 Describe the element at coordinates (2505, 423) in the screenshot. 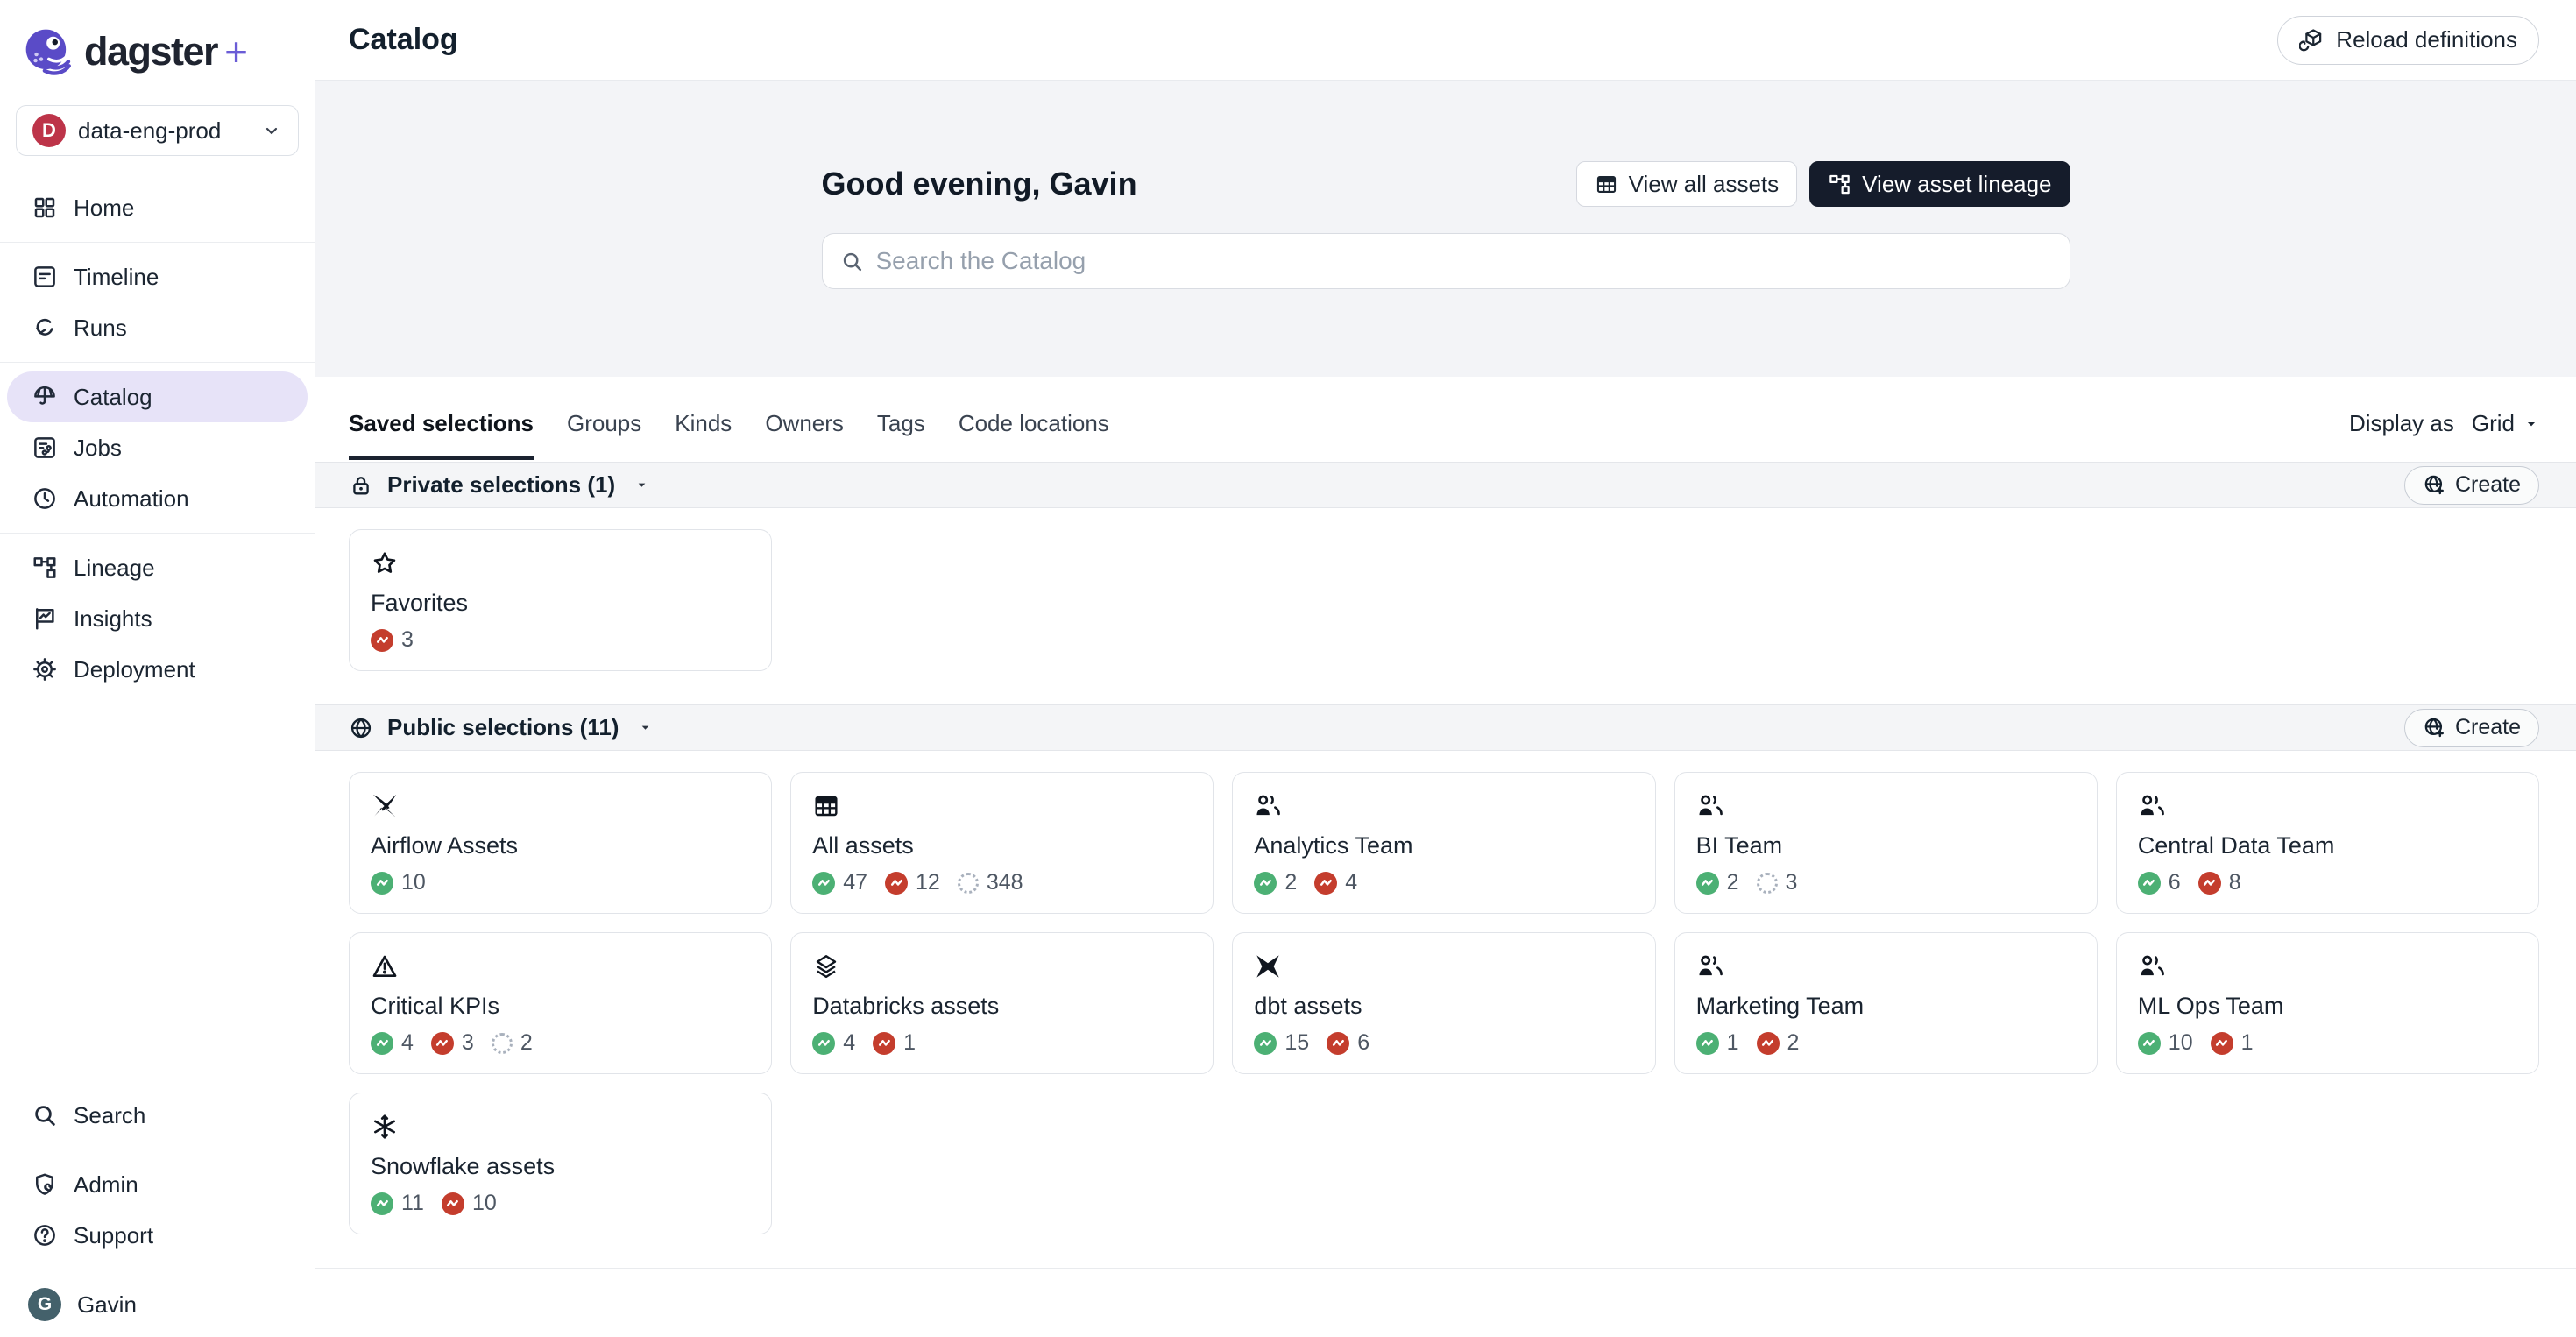

I see `display-as-select: Grid` at that location.